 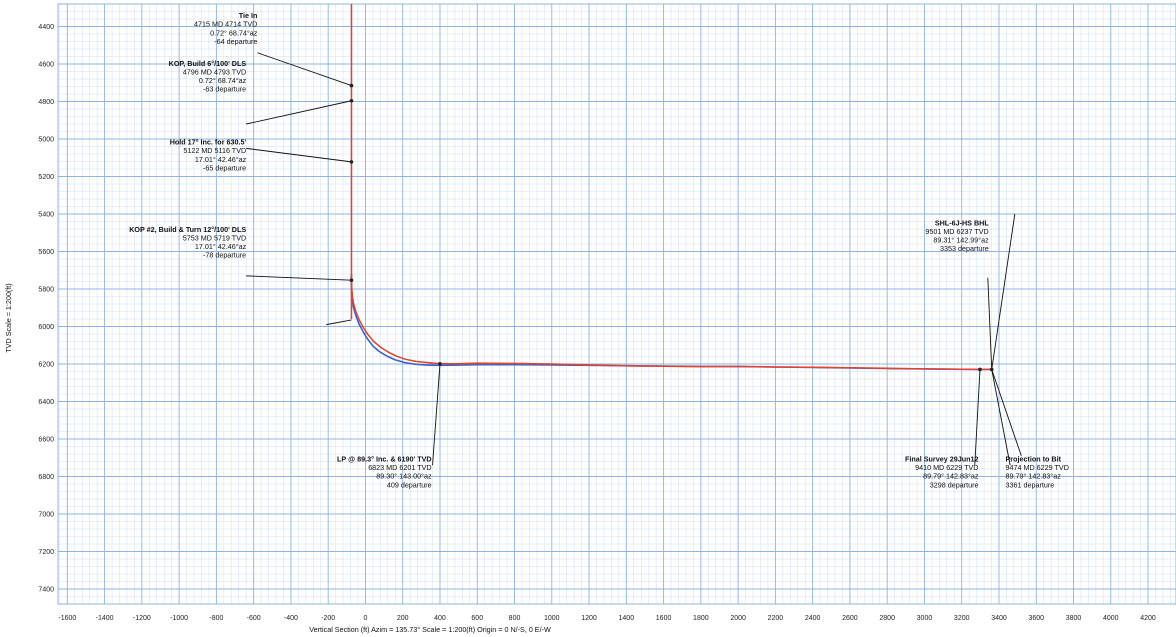 I want to click on x-tick-label: 2600, so click(x=850, y=618).